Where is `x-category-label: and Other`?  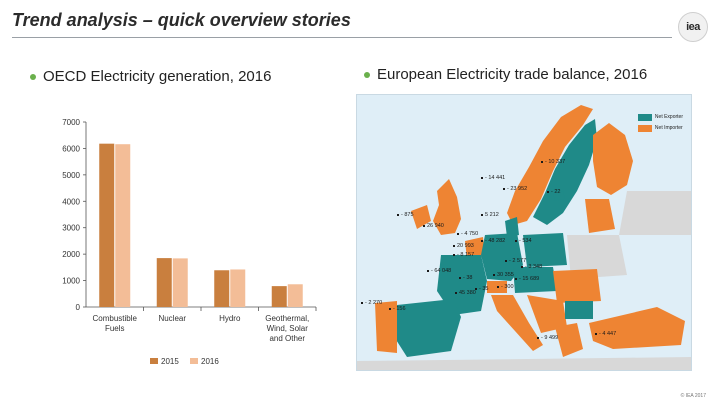
x-category-label: and Other is located at coordinates (287, 338).